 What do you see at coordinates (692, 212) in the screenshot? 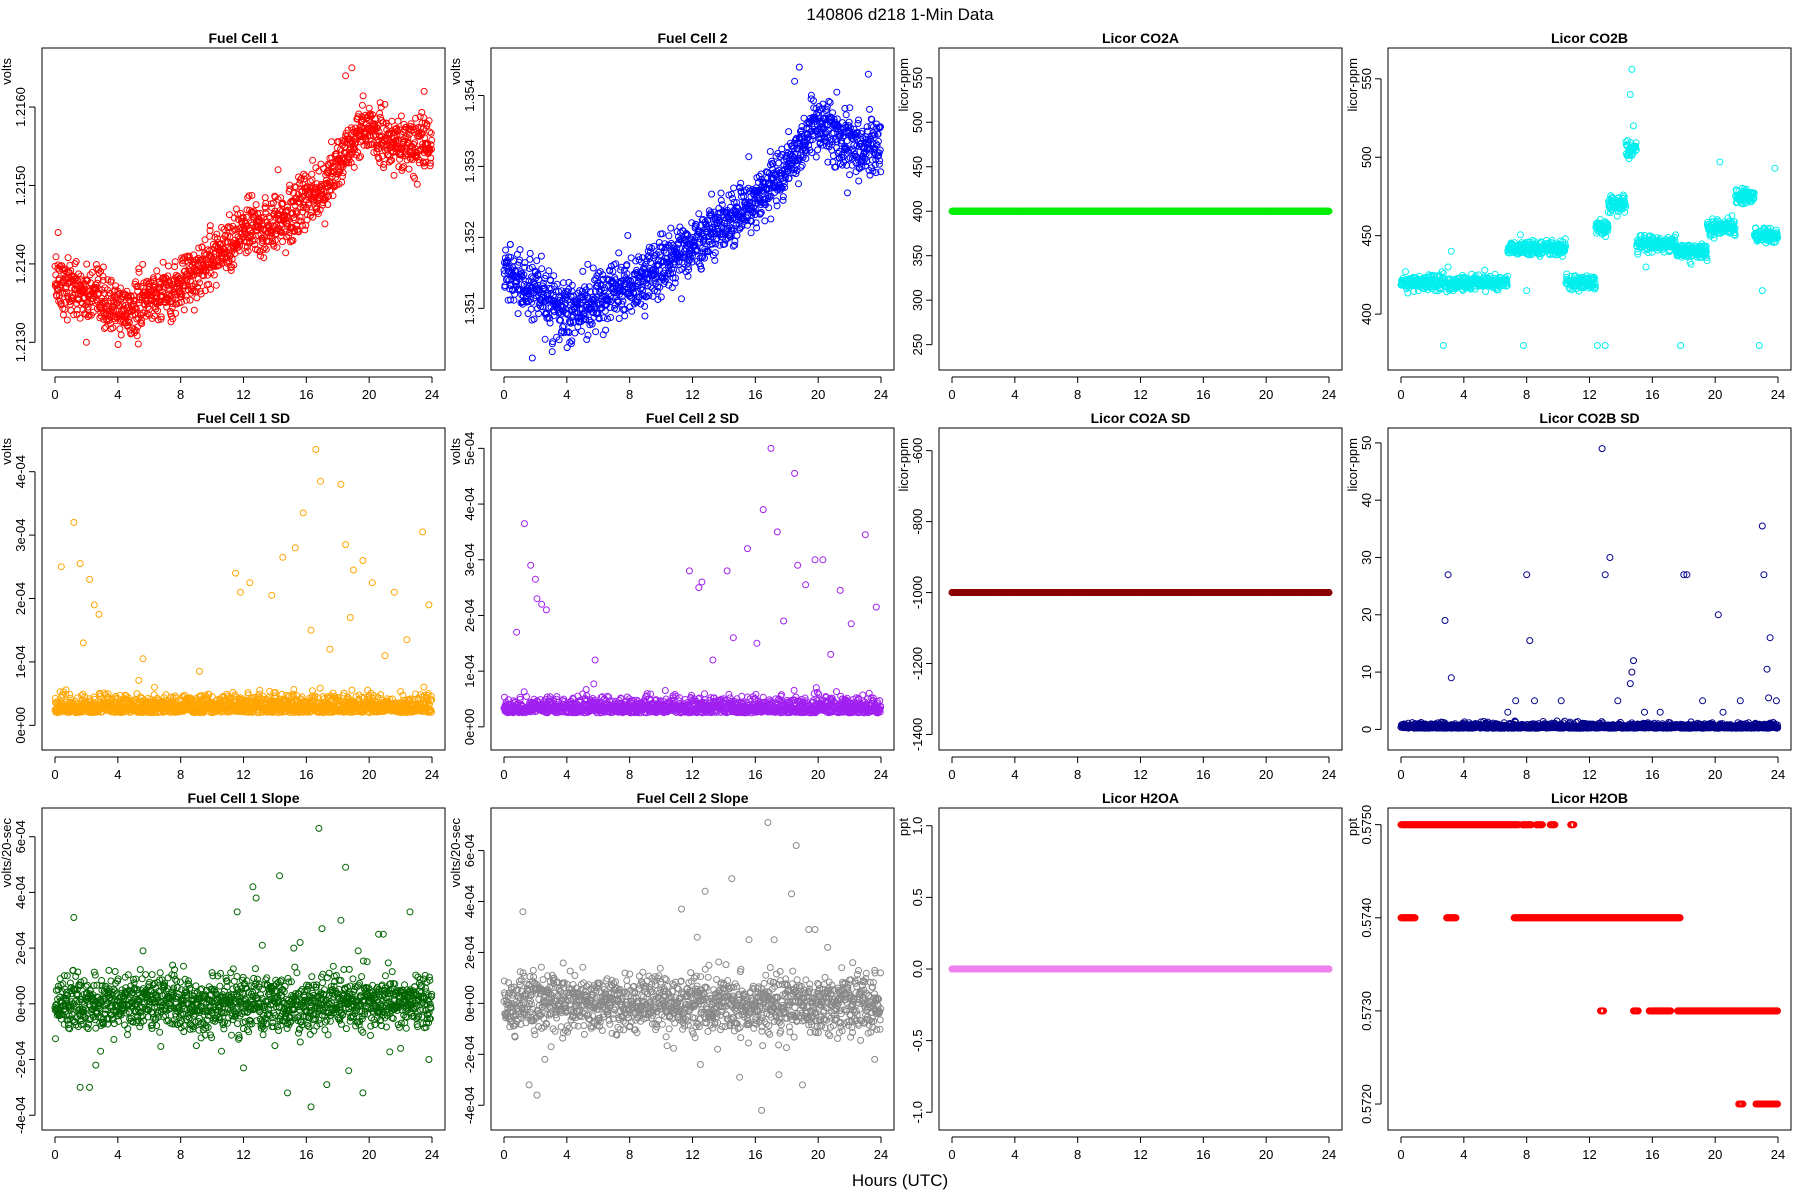
I see `data-series` at bounding box center [692, 212].